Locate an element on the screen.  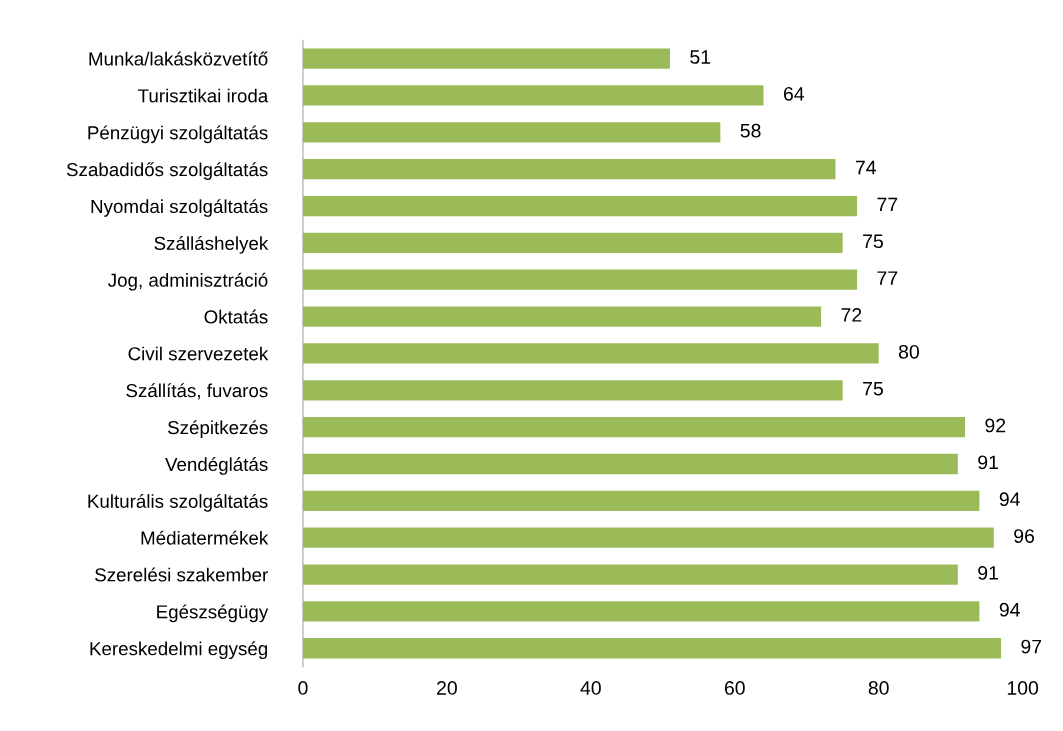
x-tick-label: 80 is located at coordinates (878, 688).